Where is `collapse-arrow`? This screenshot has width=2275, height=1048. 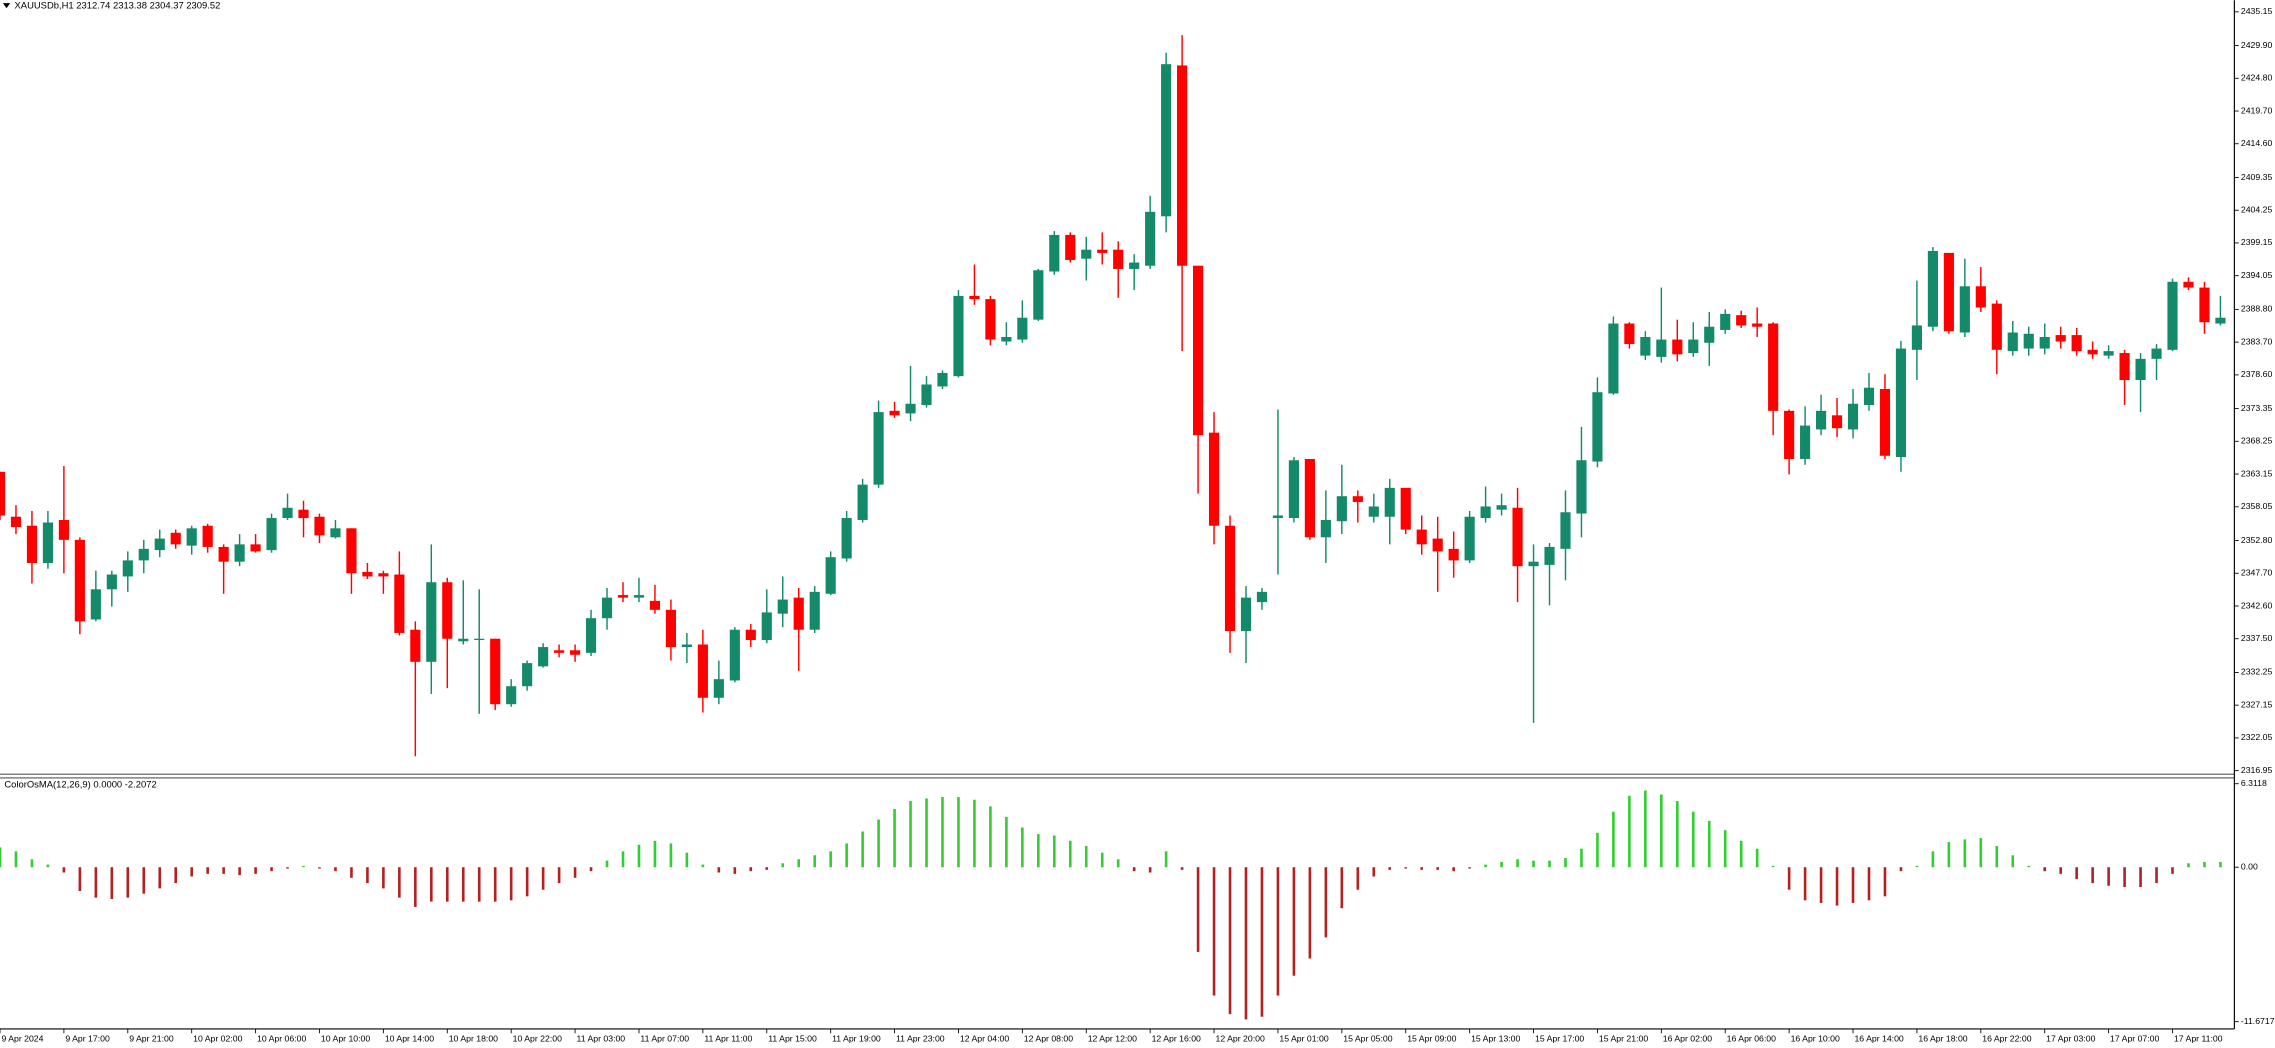
collapse-arrow is located at coordinates (6, 6).